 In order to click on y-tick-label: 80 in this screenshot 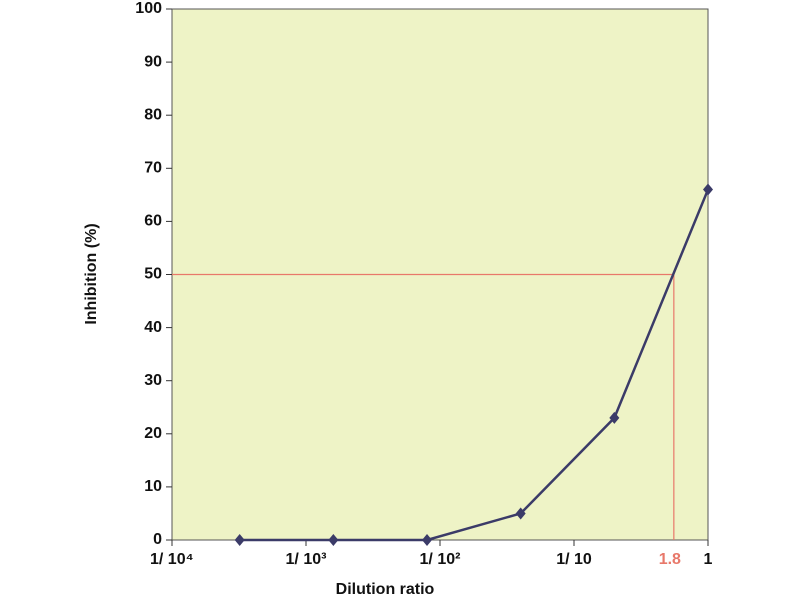, I will do `click(153, 114)`.